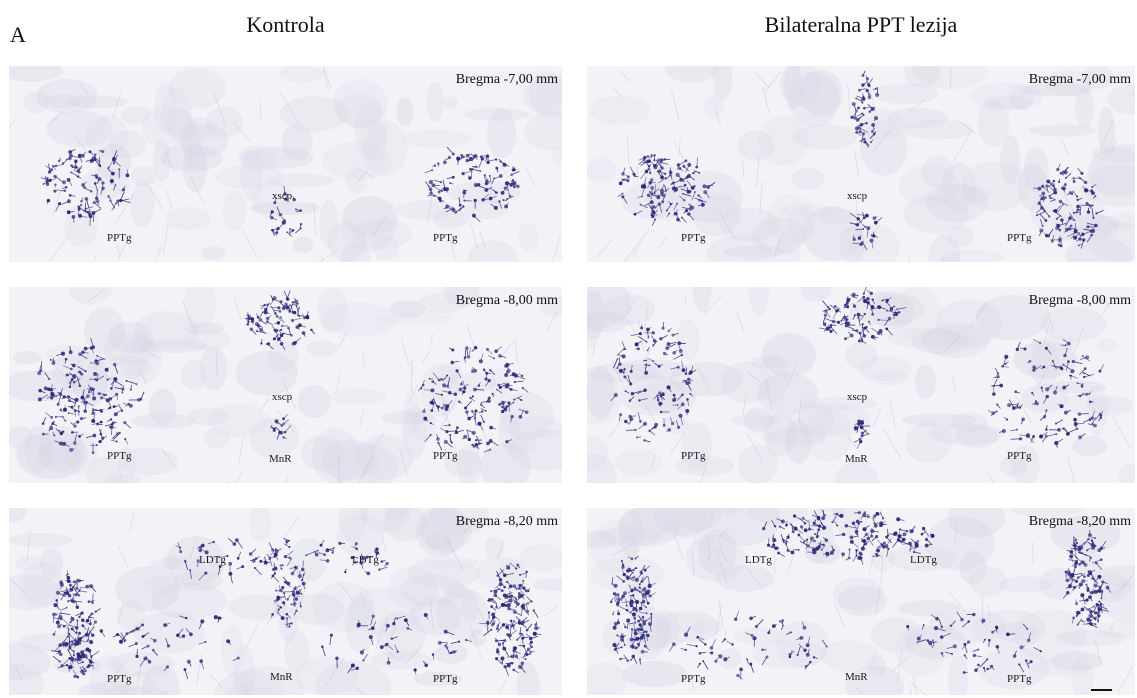 The height and width of the screenshot is (698, 1137). I want to click on section-control-row1: Bregma -7,00 mm PPTg xscp PPTg, so click(285, 164).